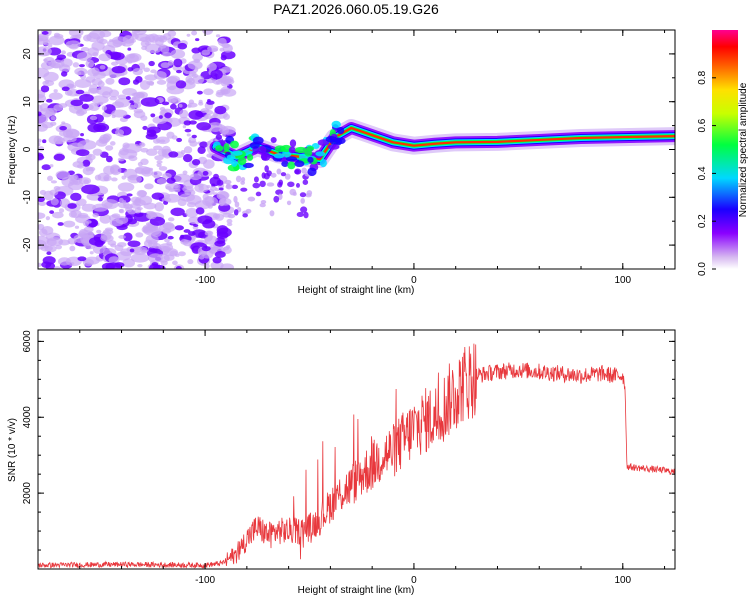 Image resolution: width=750 pixels, height=605 pixels. I want to click on colorbar-tick-label: 0.6, so click(702, 125).